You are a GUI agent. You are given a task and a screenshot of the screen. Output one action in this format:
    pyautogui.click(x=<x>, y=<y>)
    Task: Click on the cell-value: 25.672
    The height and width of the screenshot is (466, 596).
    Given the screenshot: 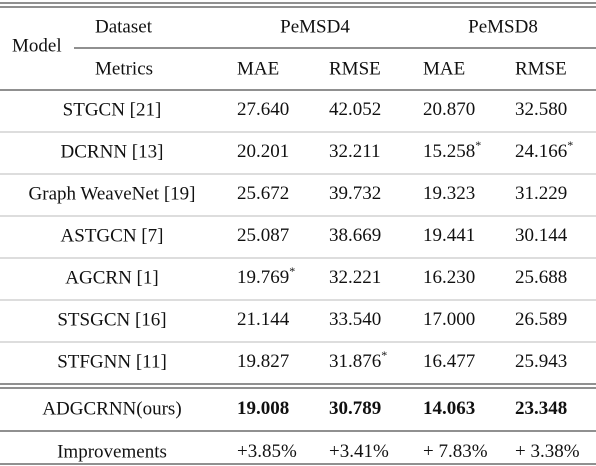 What is the action you would take?
    pyautogui.click(x=263, y=193)
    